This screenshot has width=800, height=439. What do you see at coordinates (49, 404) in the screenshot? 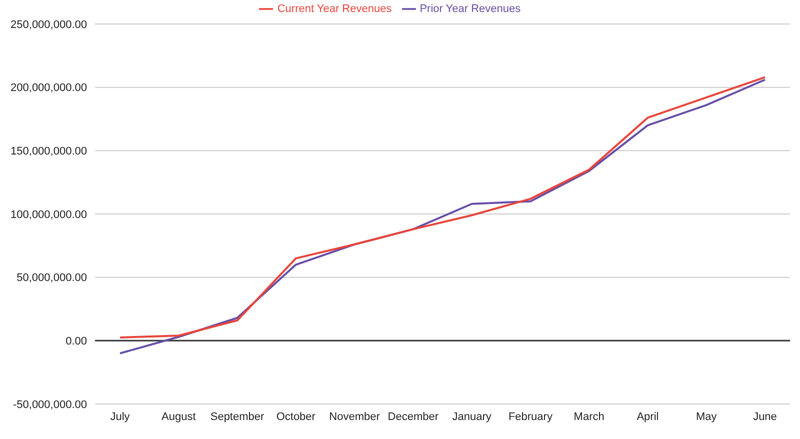
I see `y-tick-label: -50,000,000.00` at bounding box center [49, 404].